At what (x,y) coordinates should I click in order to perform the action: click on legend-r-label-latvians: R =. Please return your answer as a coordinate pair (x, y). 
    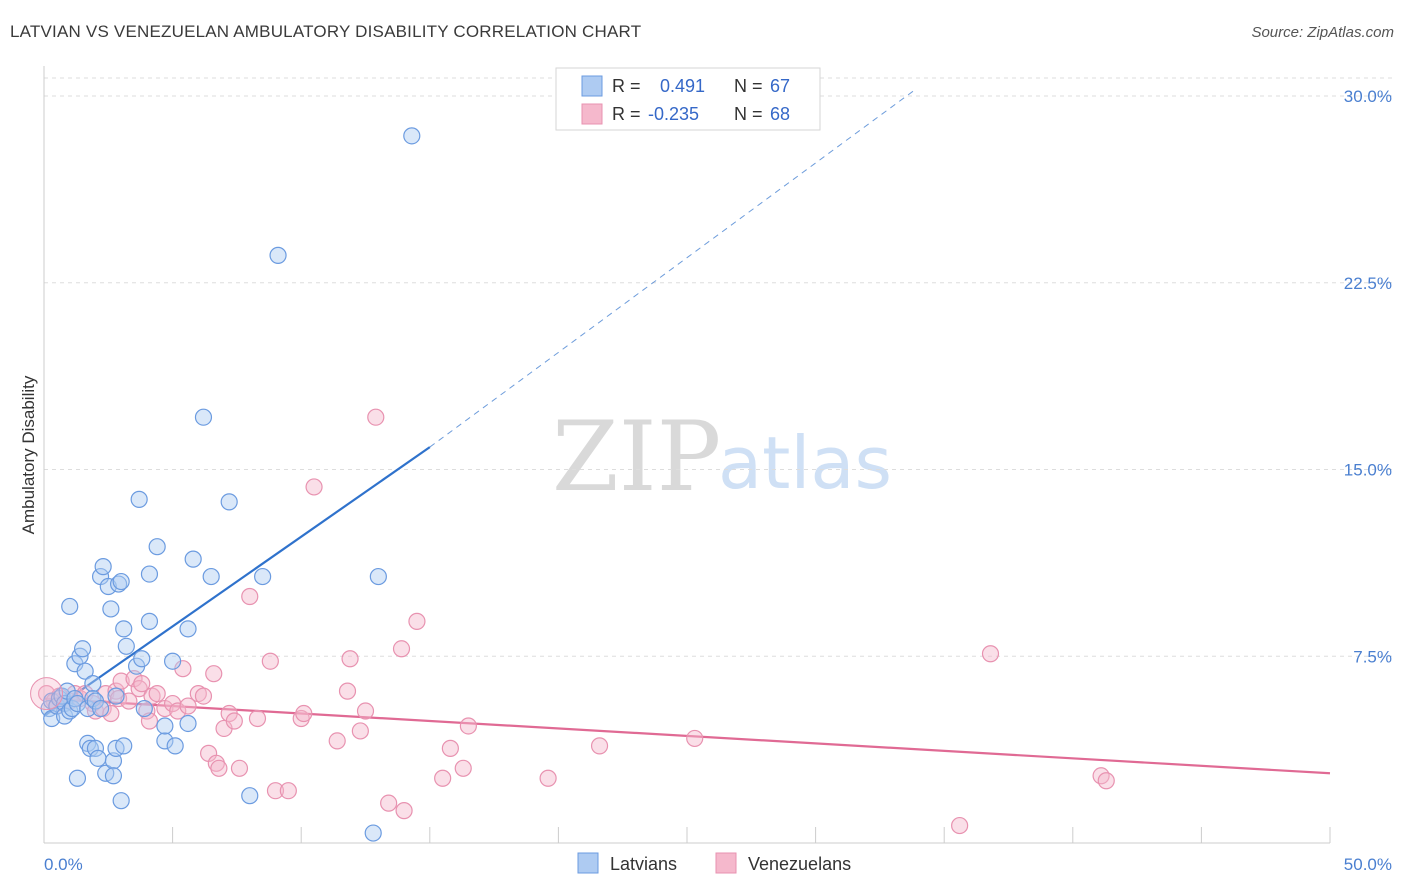
    Looking at the image, I should click on (626, 86).